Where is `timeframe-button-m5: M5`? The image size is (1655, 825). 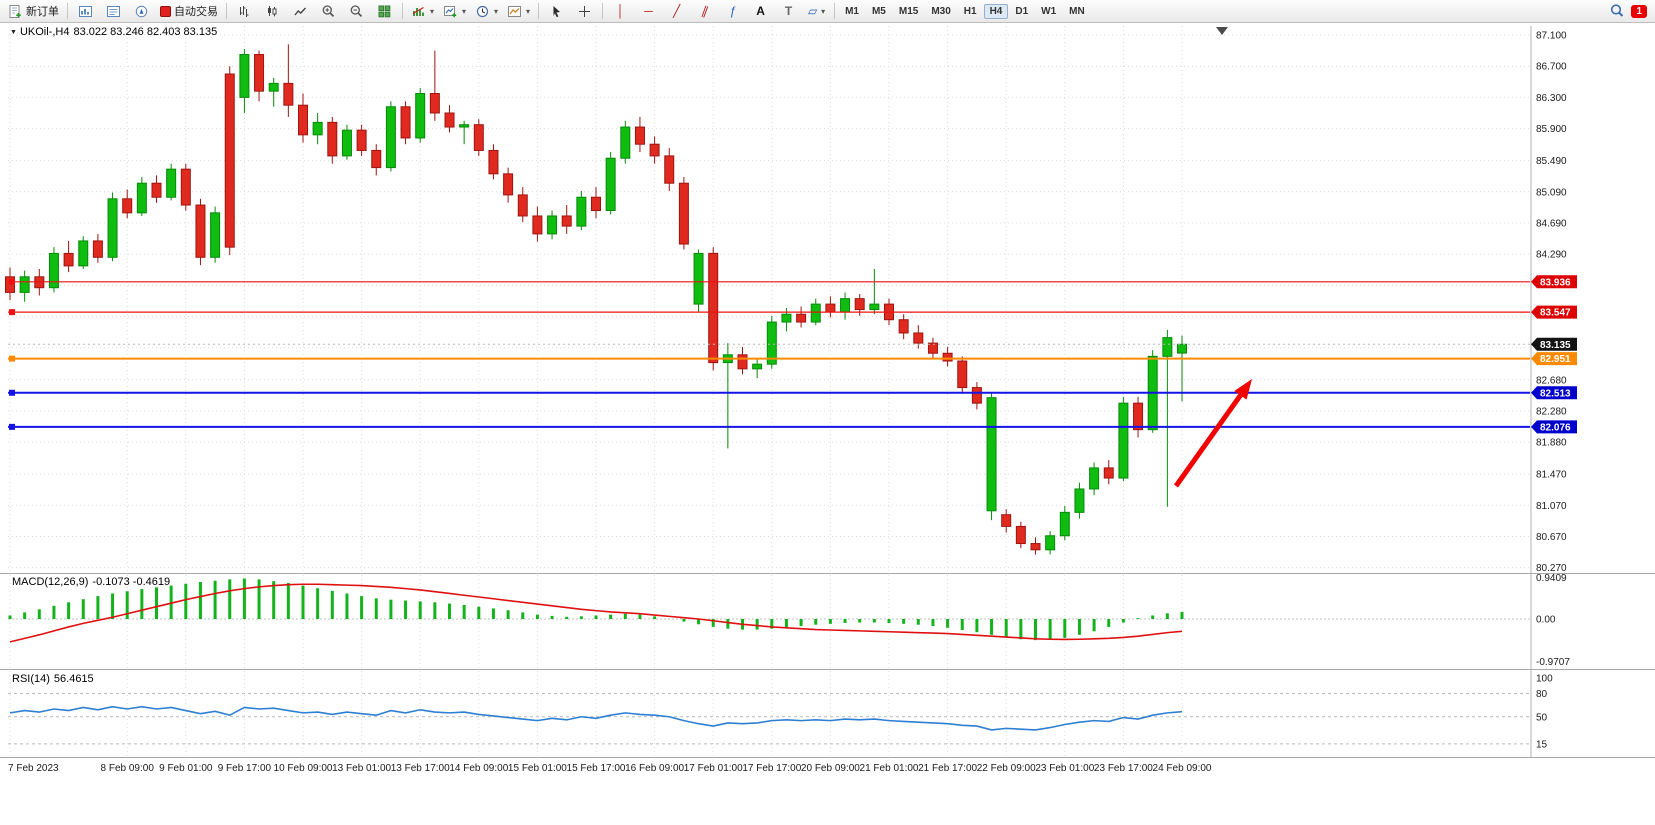 timeframe-button-m5: M5 is located at coordinates (878, 11).